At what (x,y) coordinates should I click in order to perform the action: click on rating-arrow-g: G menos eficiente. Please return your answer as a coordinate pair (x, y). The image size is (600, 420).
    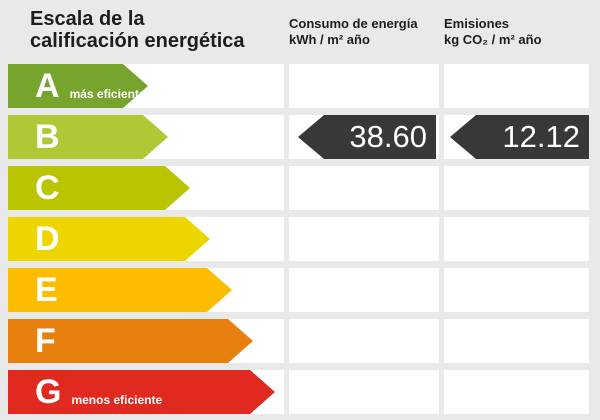
    Looking at the image, I should click on (141, 392).